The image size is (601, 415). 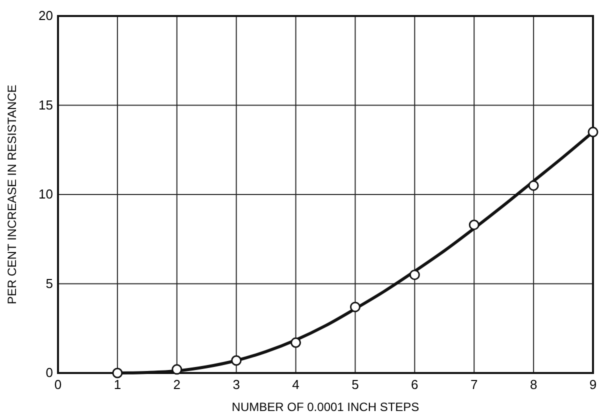 What do you see at coordinates (534, 384) in the screenshot?
I see `x-tick-label: 8` at bounding box center [534, 384].